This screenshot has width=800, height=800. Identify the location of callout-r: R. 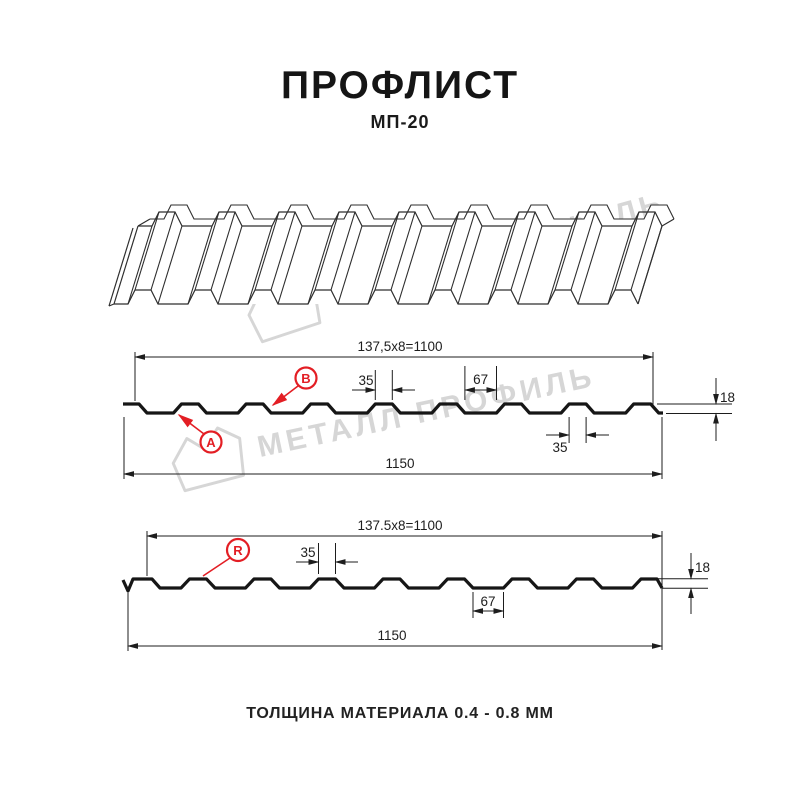
(226, 557).